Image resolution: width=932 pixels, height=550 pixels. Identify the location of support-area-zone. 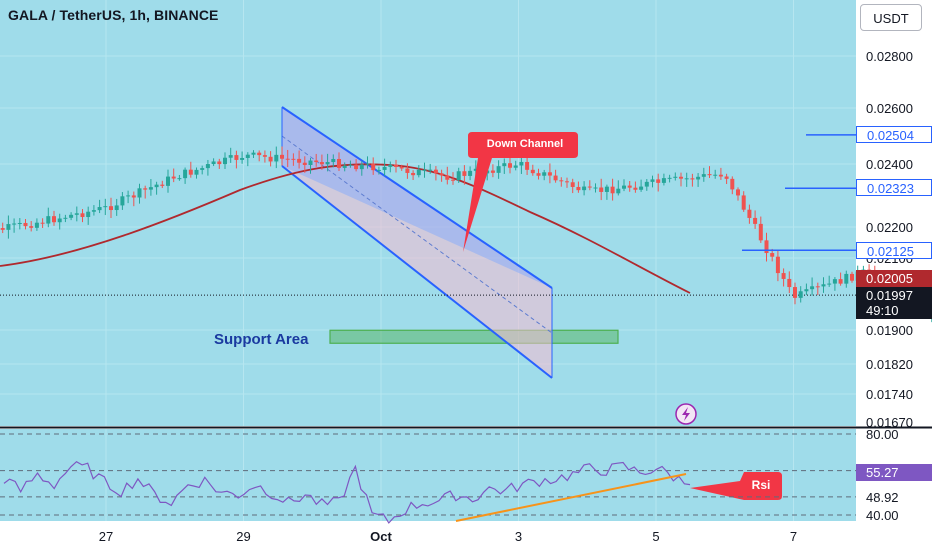
(474, 336).